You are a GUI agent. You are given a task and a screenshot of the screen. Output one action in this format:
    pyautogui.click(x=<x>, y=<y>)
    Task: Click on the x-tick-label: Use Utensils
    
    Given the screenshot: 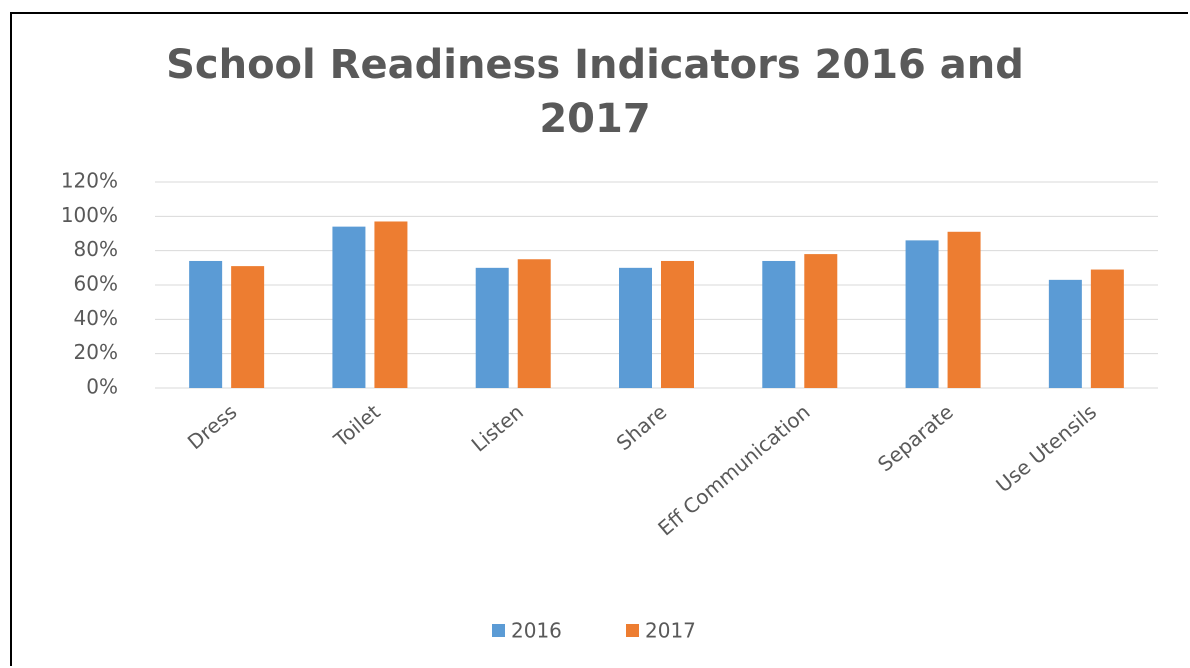 What is the action you would take?
    pyautogui.click(x=1046, y=449)
    